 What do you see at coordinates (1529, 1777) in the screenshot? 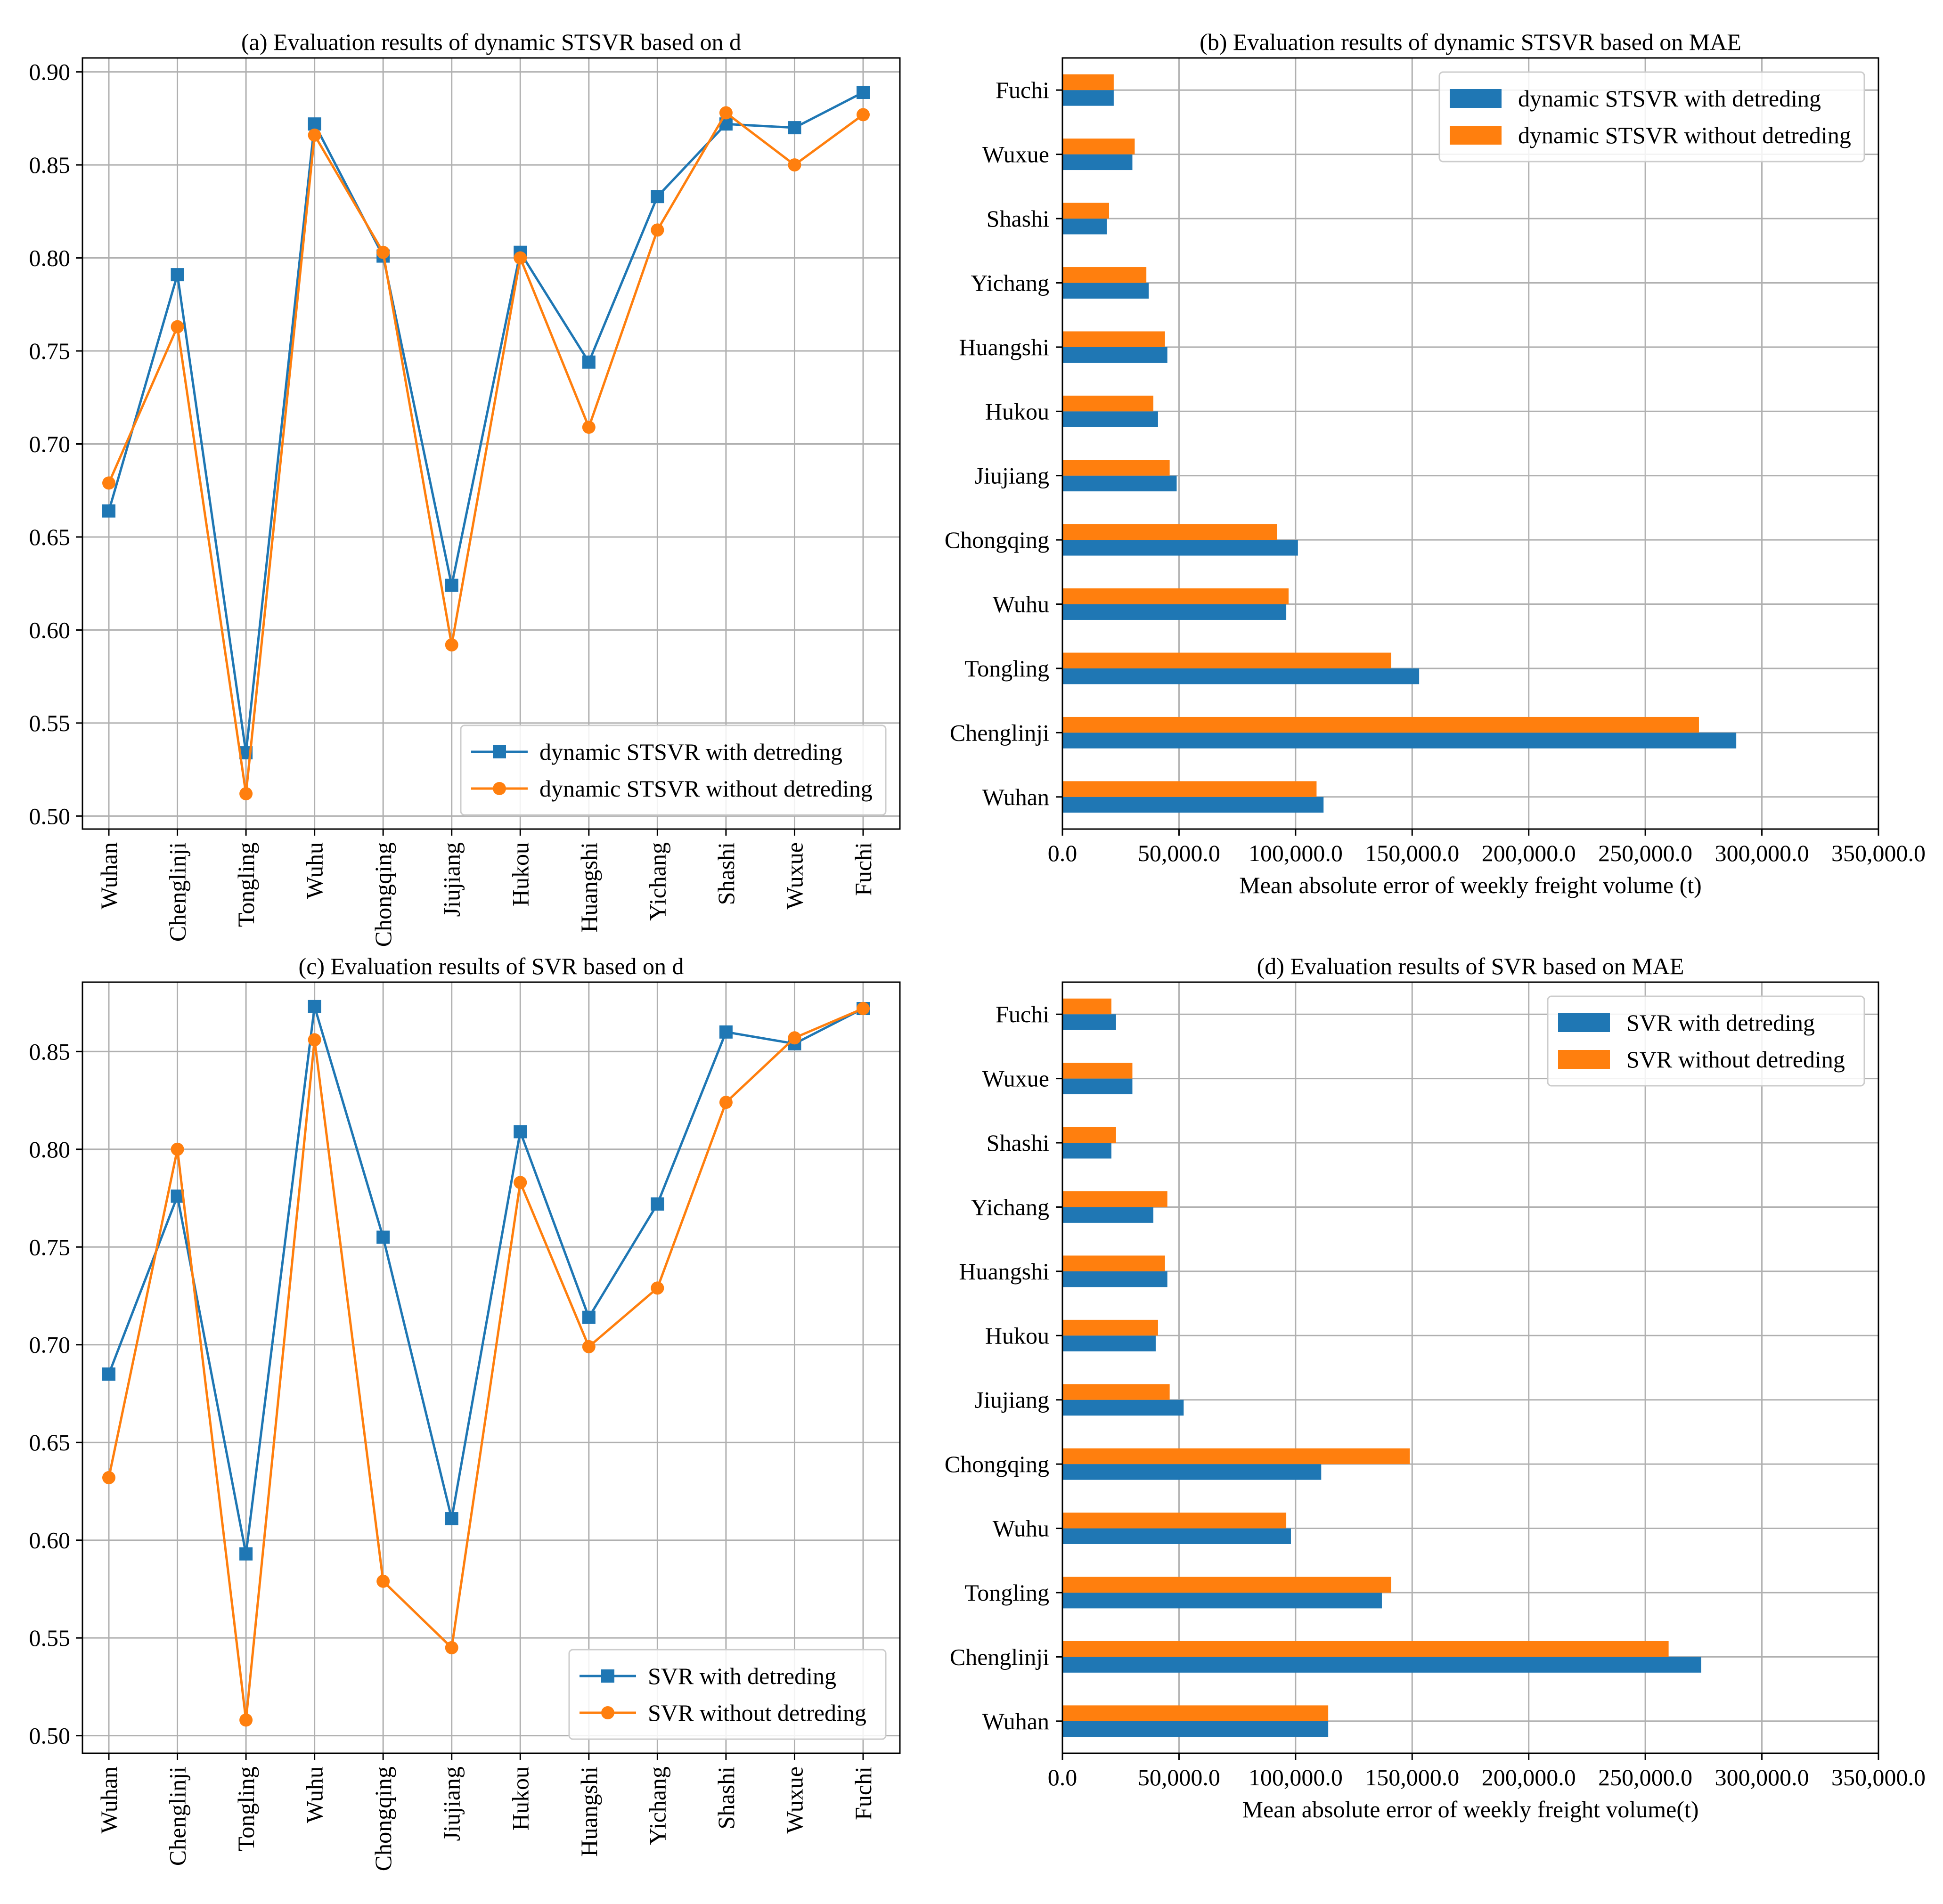
I see `x-tick-label: 200,000.0` at bounding box center [1529, 1777].